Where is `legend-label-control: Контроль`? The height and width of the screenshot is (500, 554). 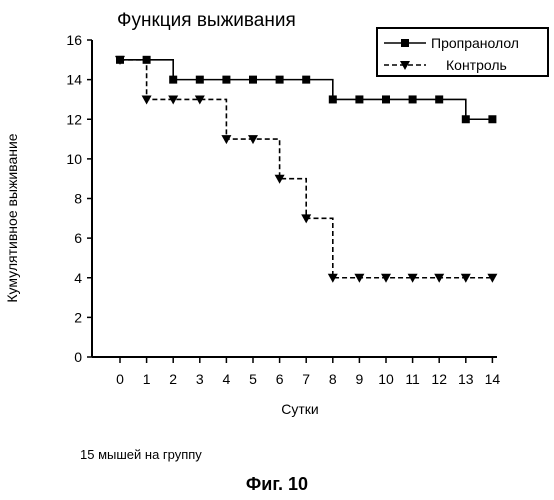
legend-label-control: Контроль is located at coordinates (476, 65).